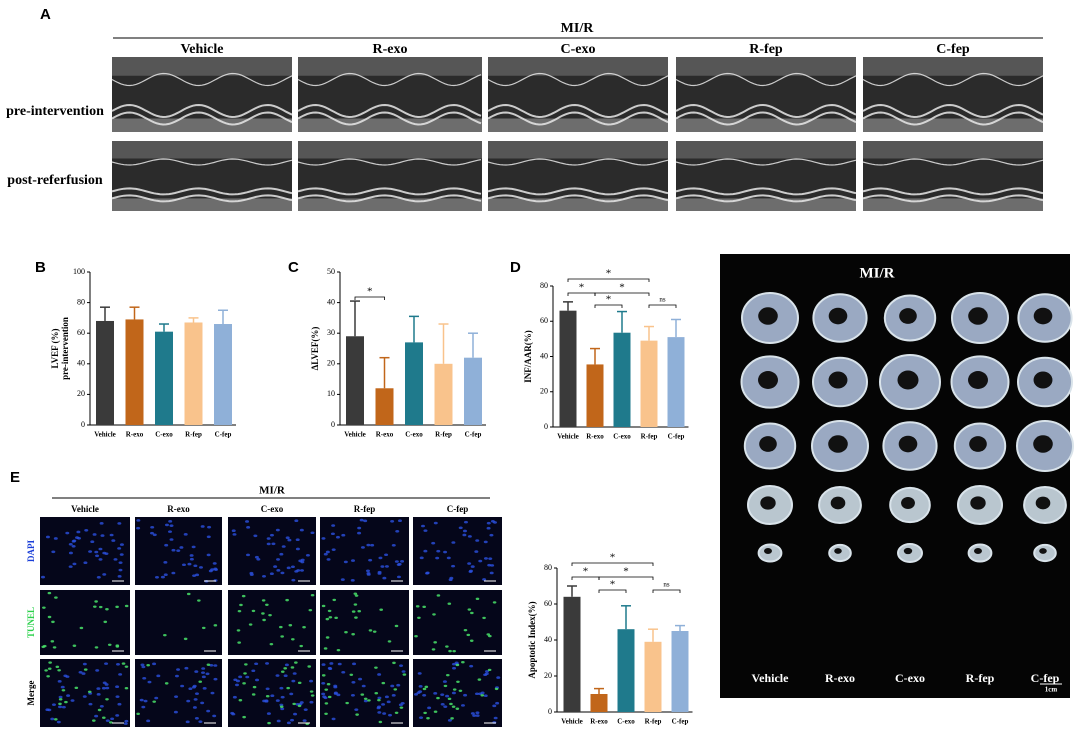 This screenshot has height=732, width=1084. Describe the element at coordinates (31, 551) in the screenshot. I see `row-label: DAPI` at that location.